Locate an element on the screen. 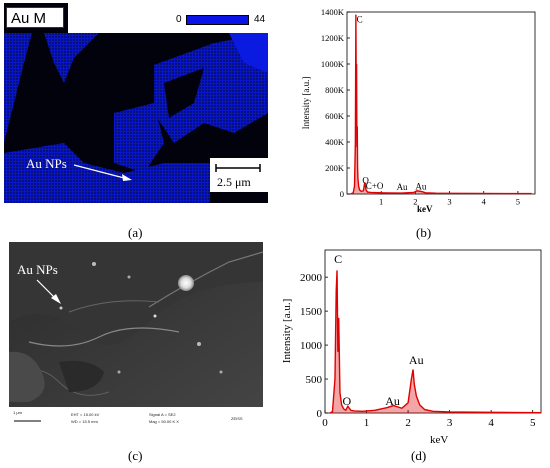 The height and width of the screenshot is (468, 550). x-tick-label: 0 is located at coordinates (325, 423).